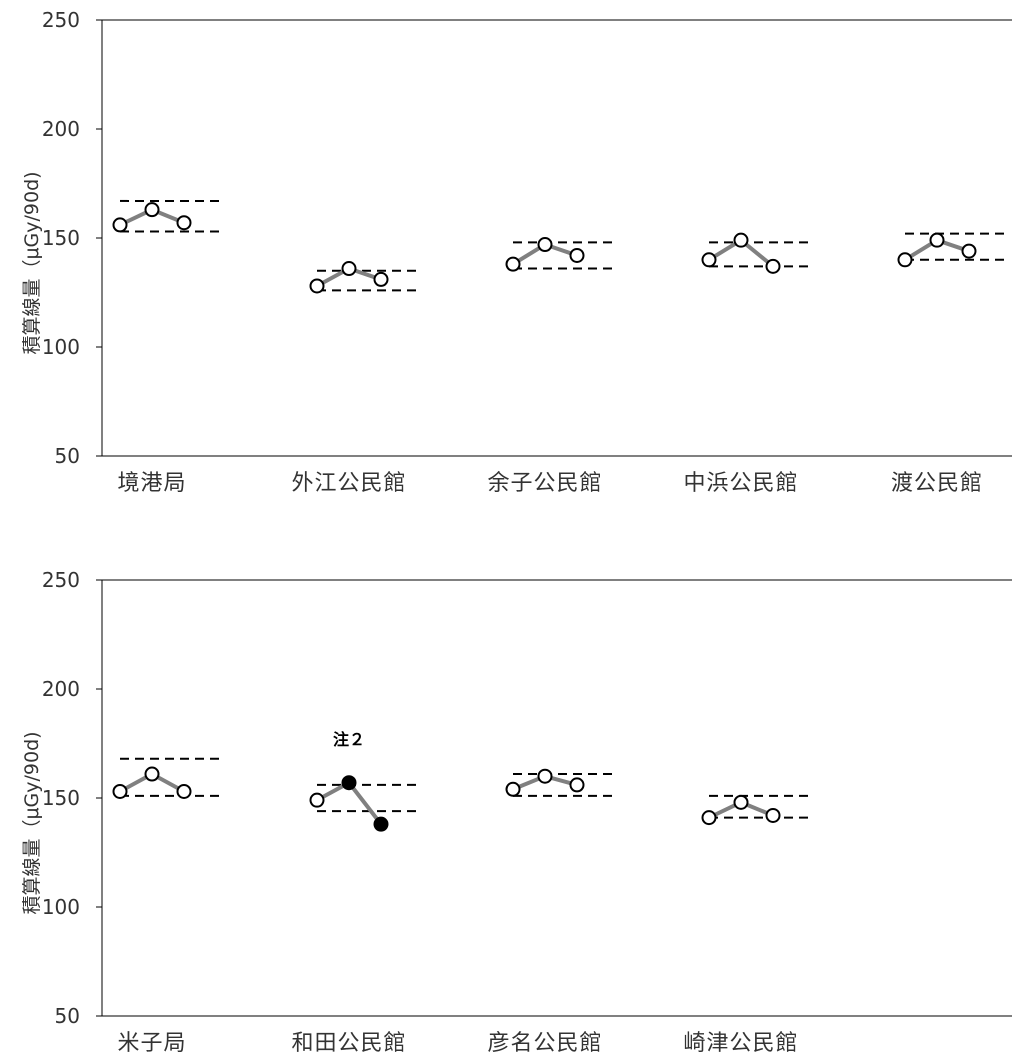 The height and width of the screenshot is (1055, 1012). I want to click on category-label: 渡公民館, so click(937, 483).